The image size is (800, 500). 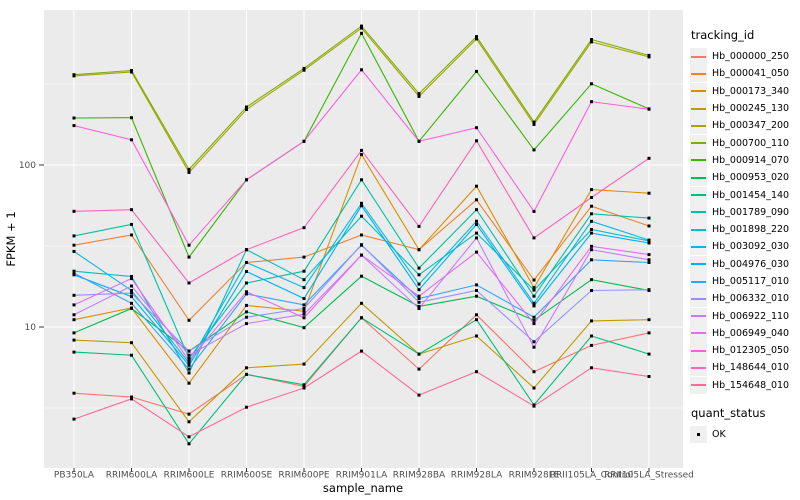 I want to click on x-tick-label: PB350LA, so click(x=74, y=476).